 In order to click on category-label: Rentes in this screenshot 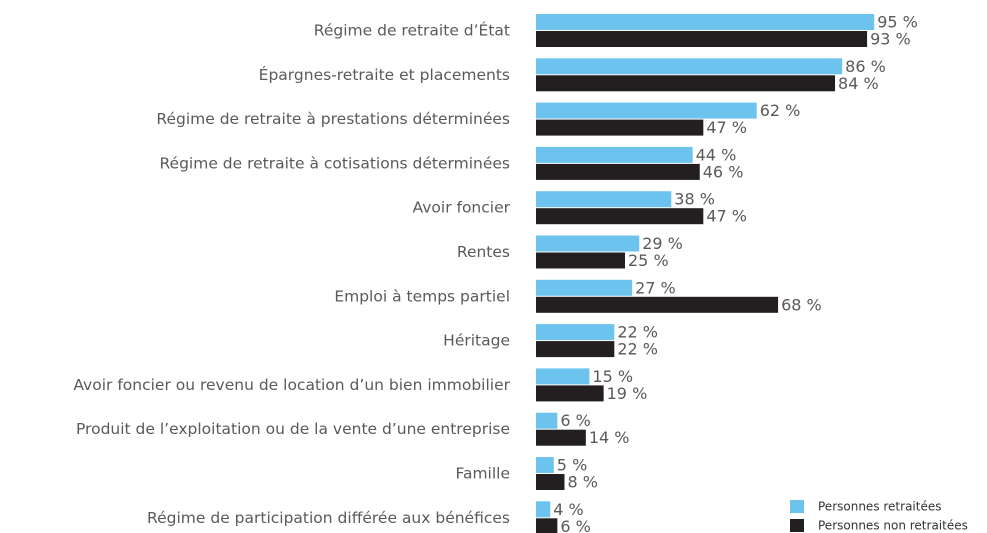, I will do `click(483, 252)`.